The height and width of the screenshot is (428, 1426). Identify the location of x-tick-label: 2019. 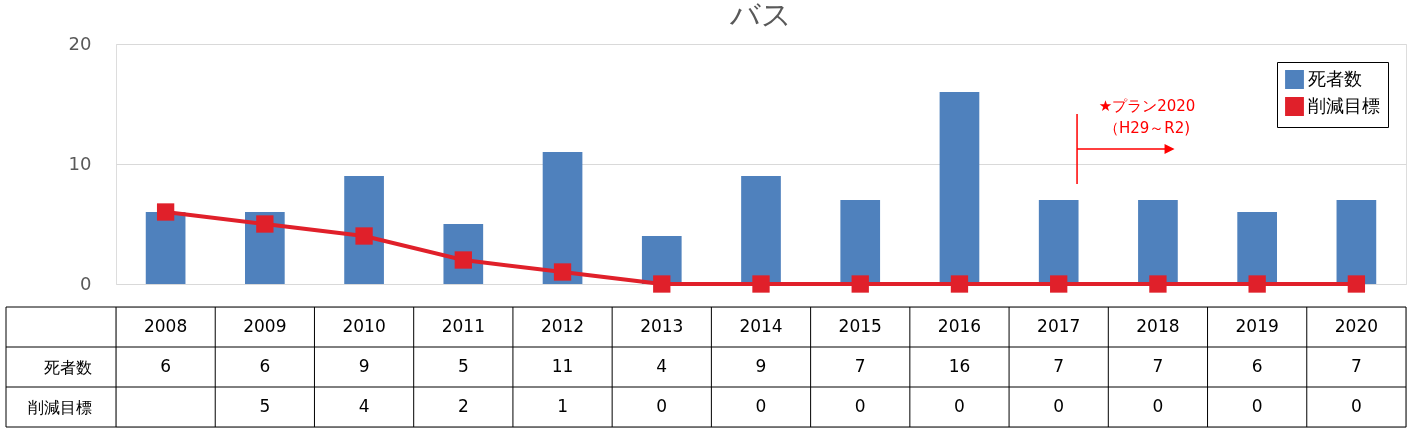
(1257, 326).